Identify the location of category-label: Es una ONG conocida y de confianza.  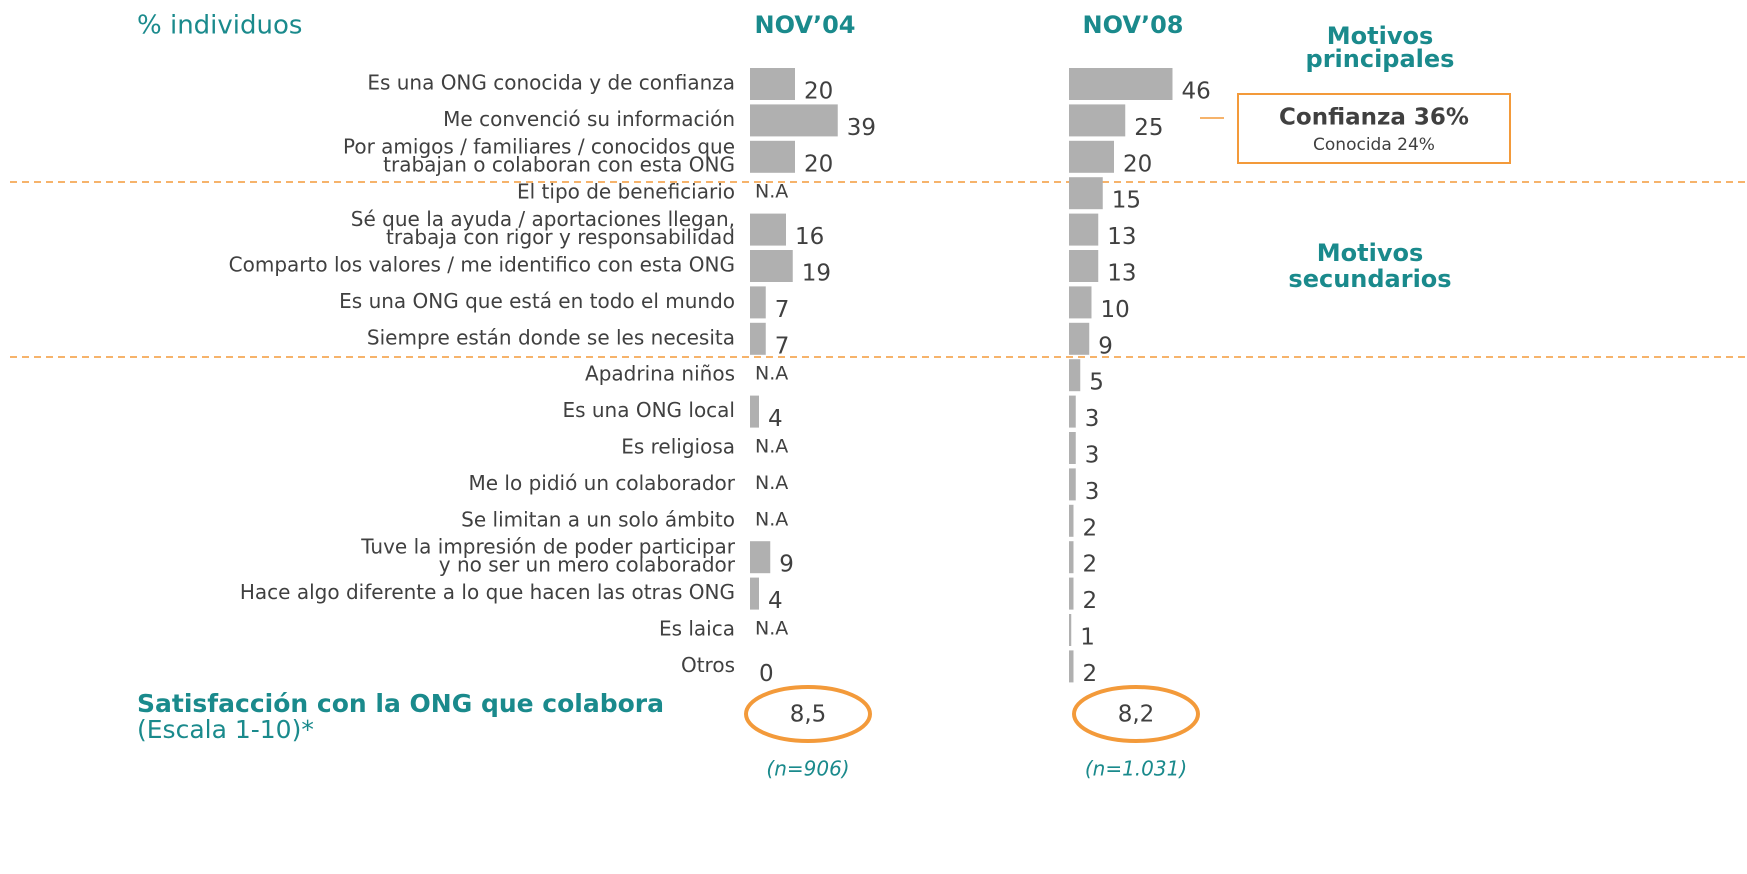
(551, 83).